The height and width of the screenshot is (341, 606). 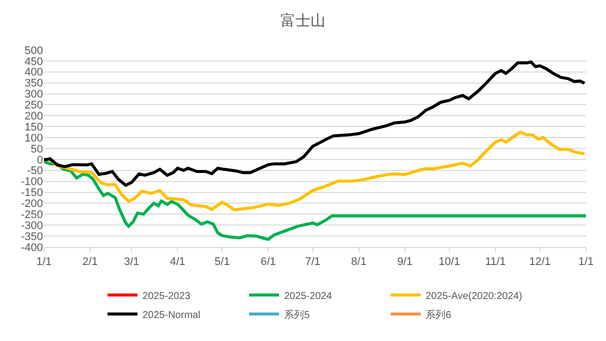 I want to click on y-tick-label: 450, so click(x=33, y=62).